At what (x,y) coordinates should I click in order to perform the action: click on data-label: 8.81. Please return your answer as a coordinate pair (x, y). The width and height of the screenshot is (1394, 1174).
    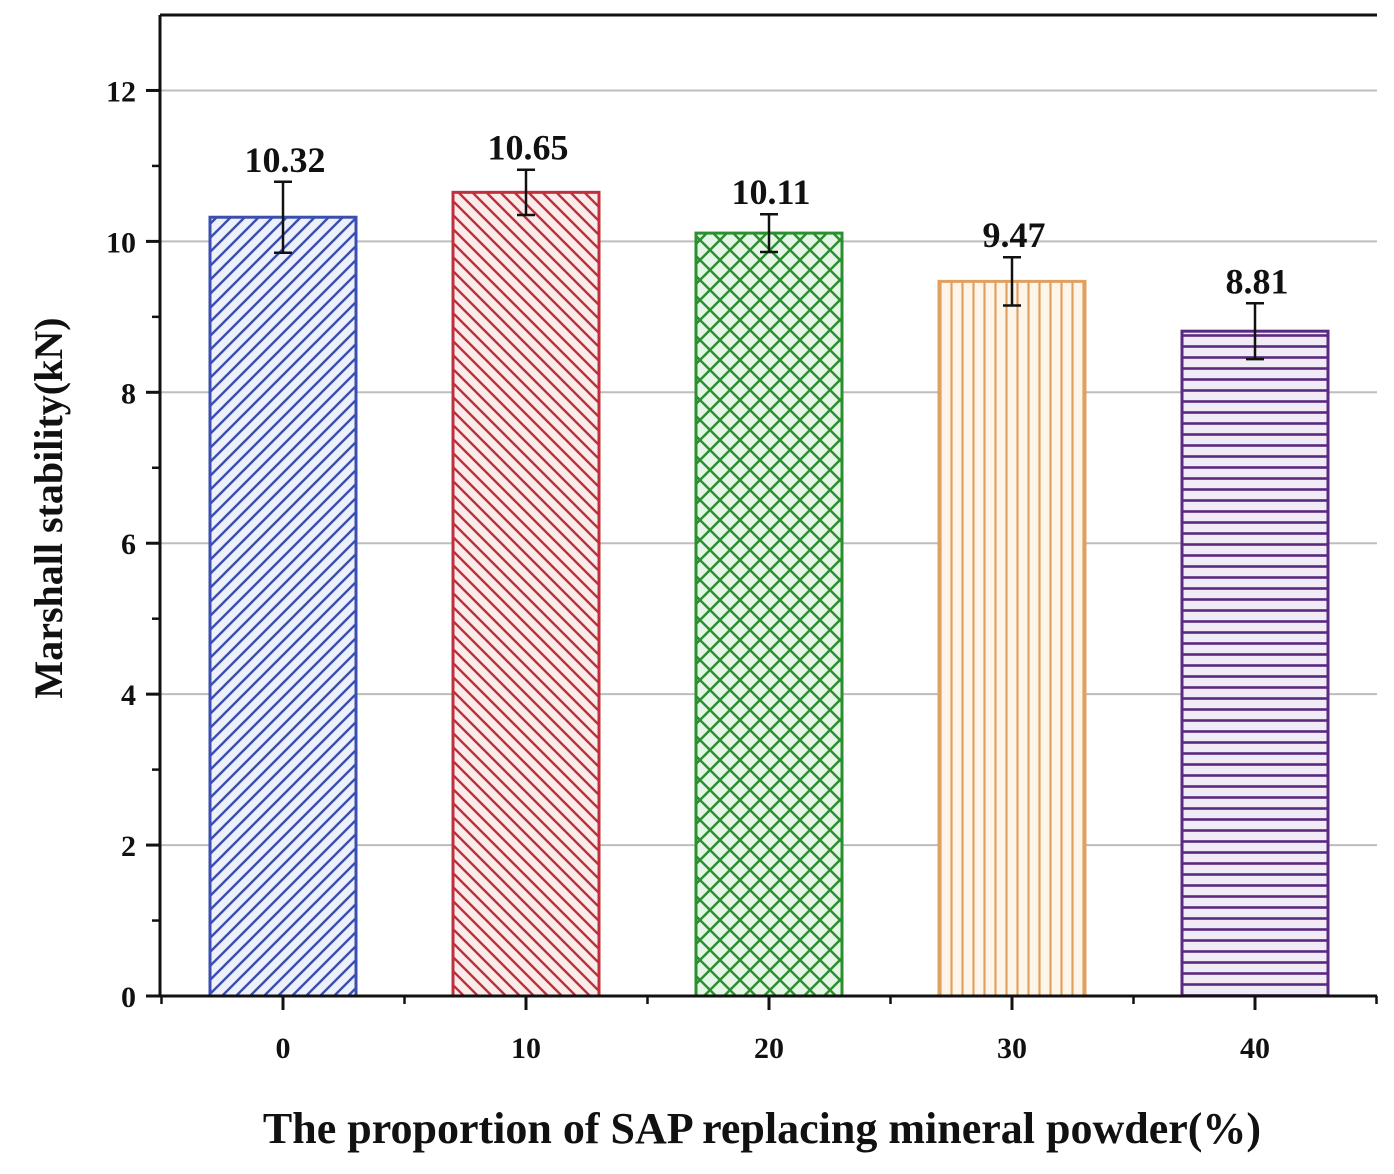
    Looking at the image, I should click on (1257, 281).